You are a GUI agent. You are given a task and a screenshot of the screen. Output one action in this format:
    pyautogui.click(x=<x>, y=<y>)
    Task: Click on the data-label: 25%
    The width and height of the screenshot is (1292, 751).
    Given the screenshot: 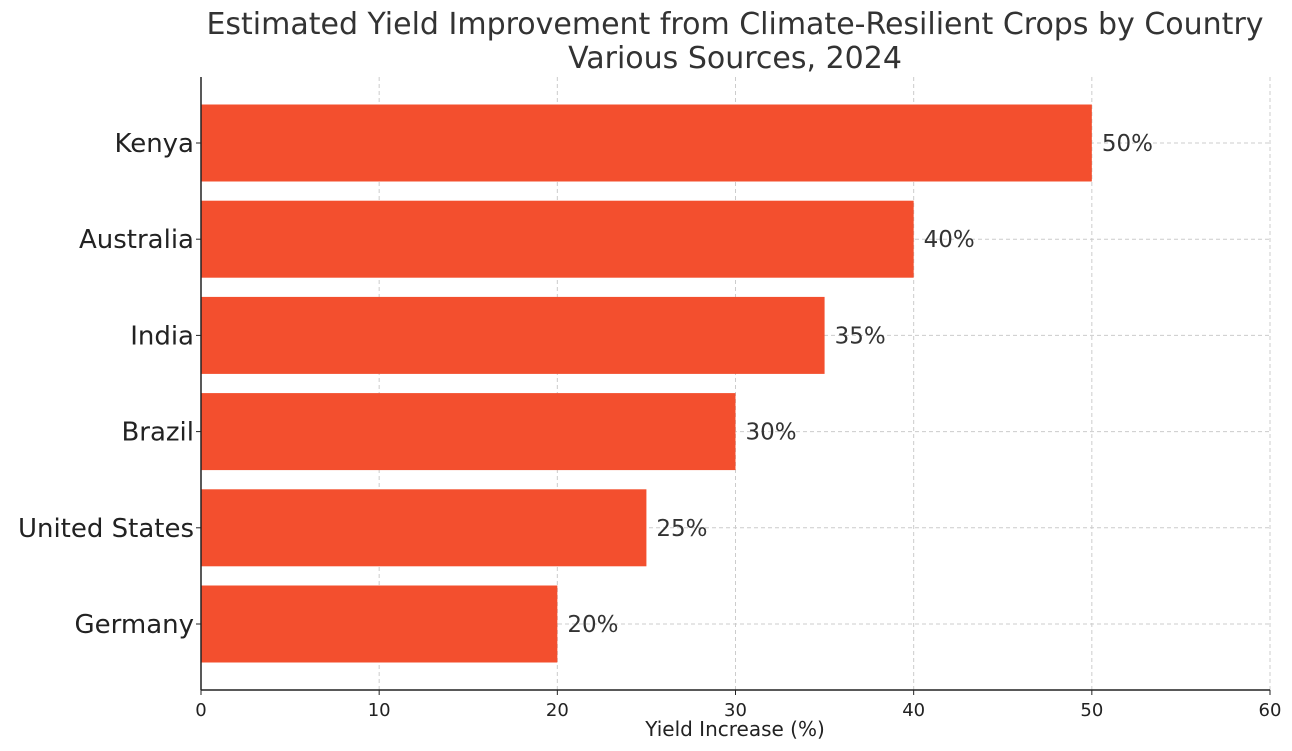 What is the action you would take?
    pyautogui.click(x=681, y=529)
    